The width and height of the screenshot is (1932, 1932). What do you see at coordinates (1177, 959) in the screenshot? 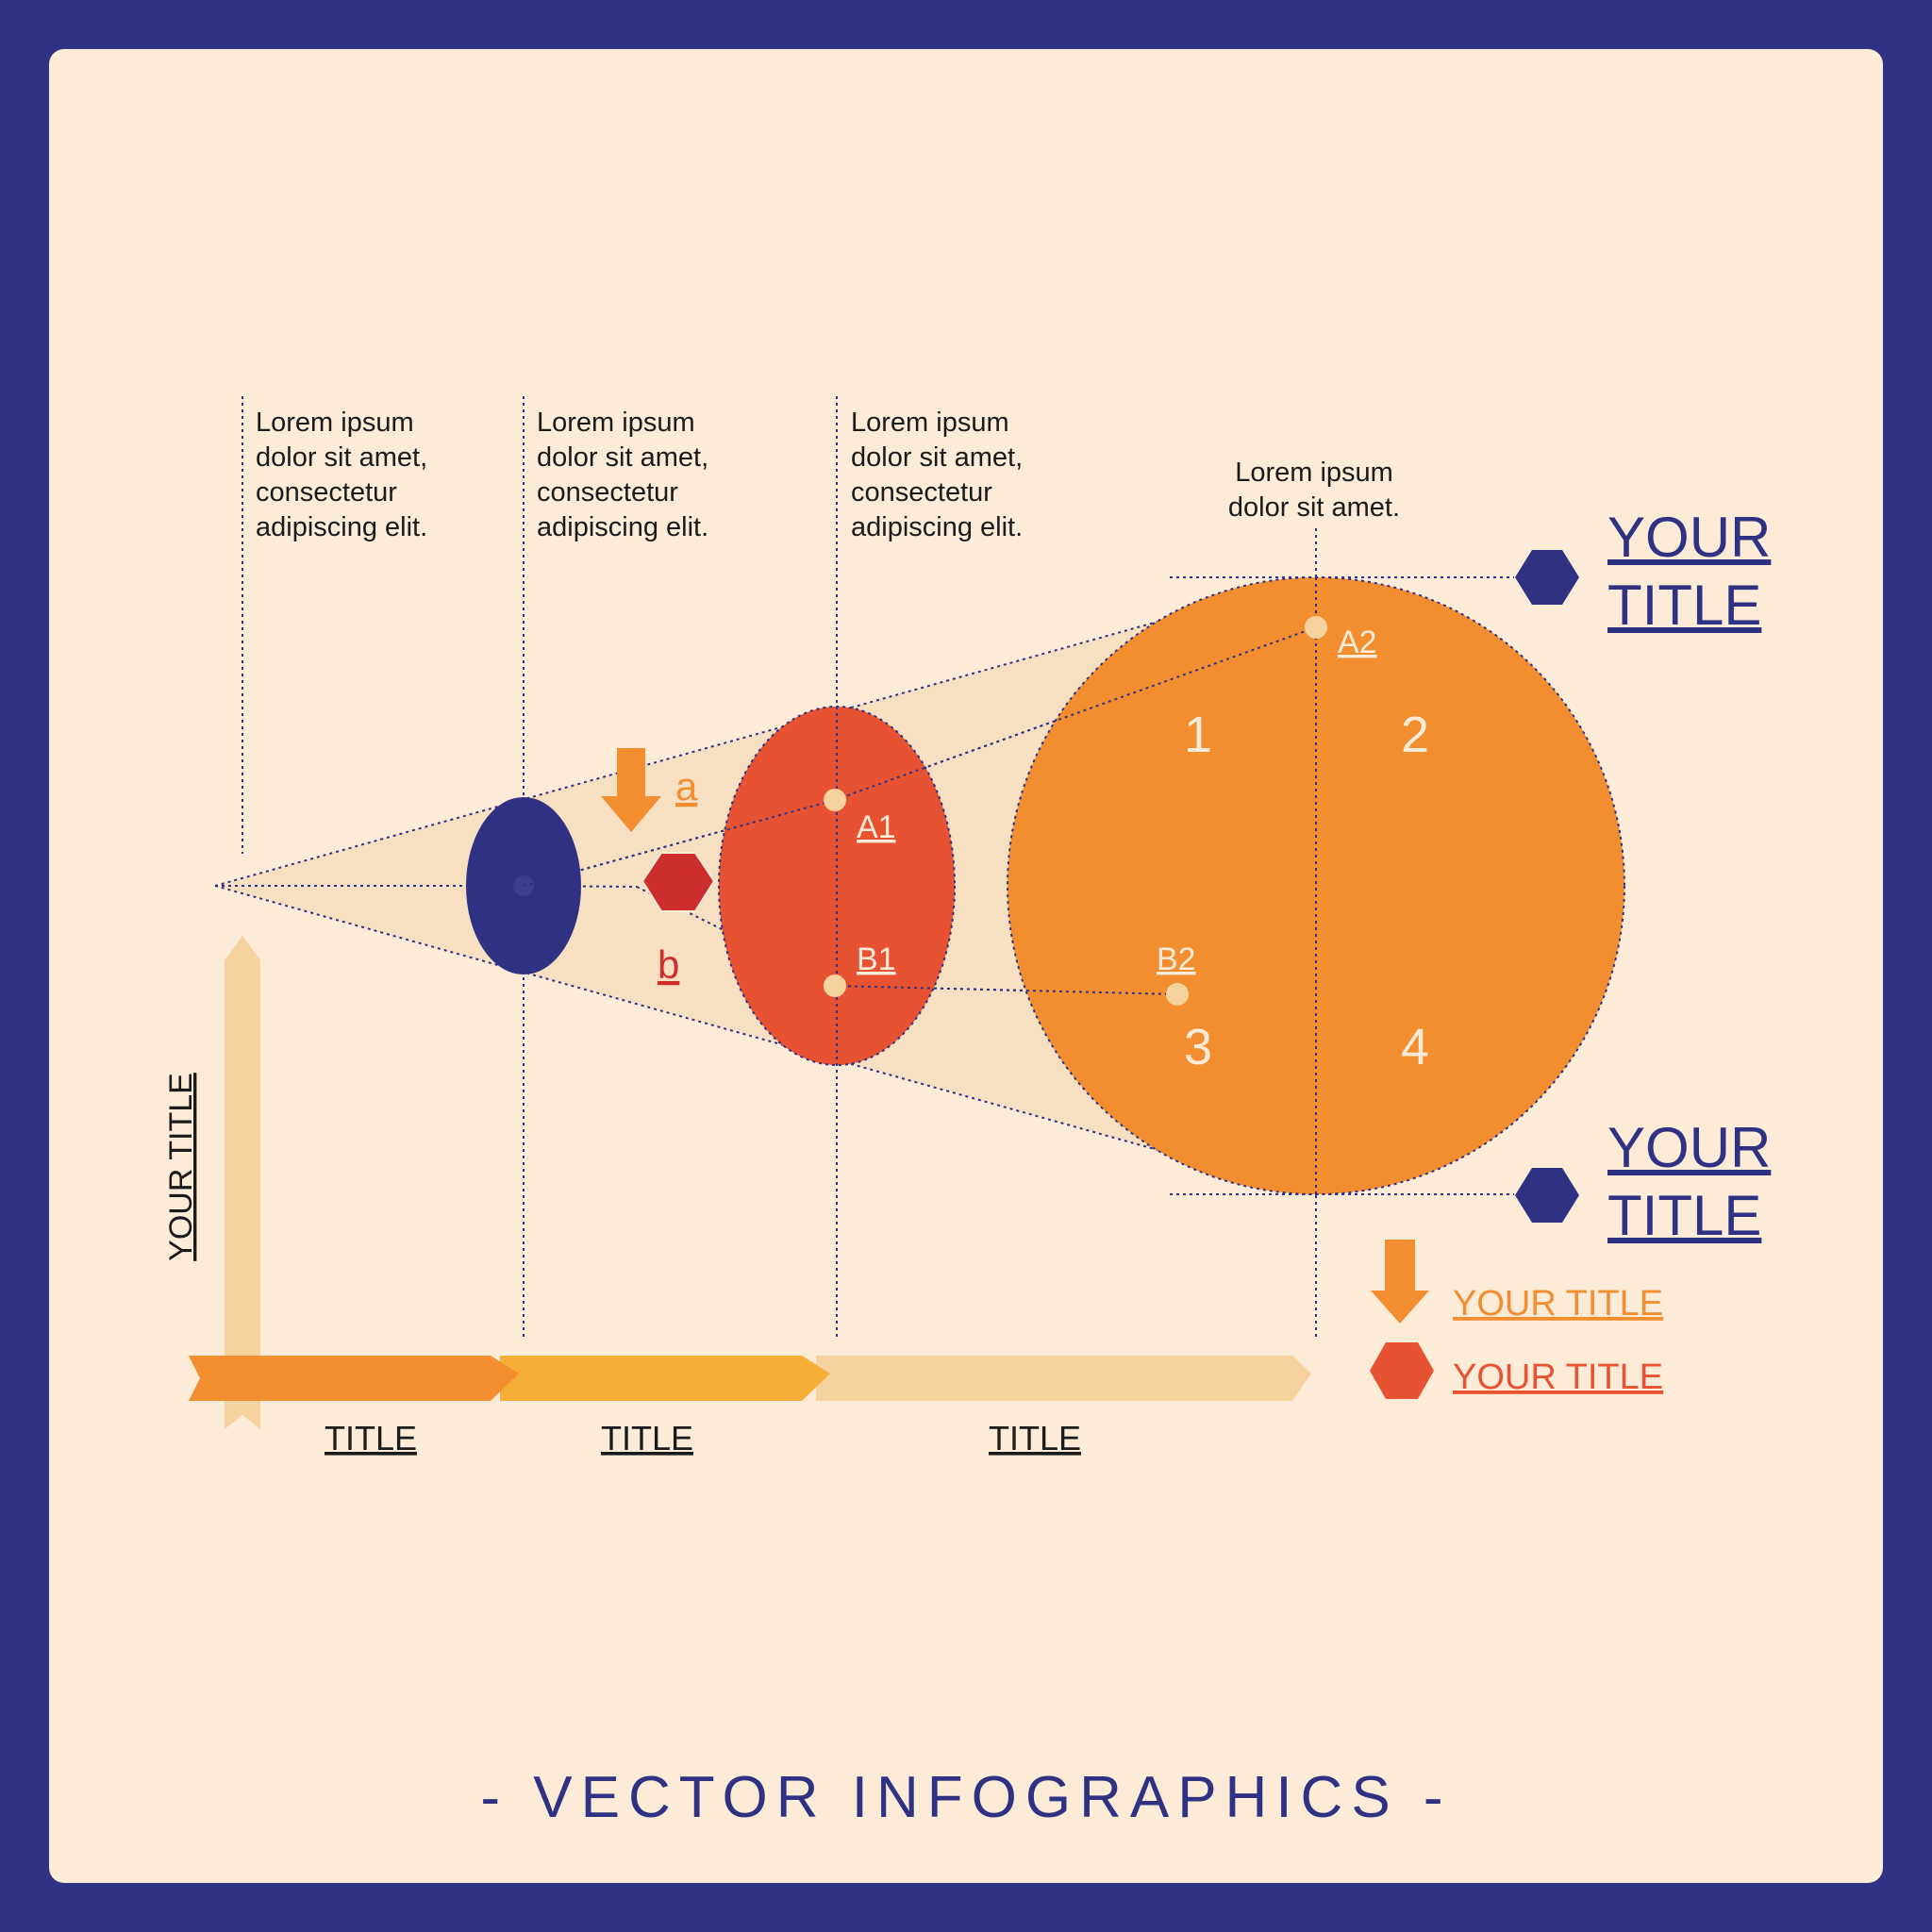
I see `label-b2: B2` at bounding box center [1177, 959].